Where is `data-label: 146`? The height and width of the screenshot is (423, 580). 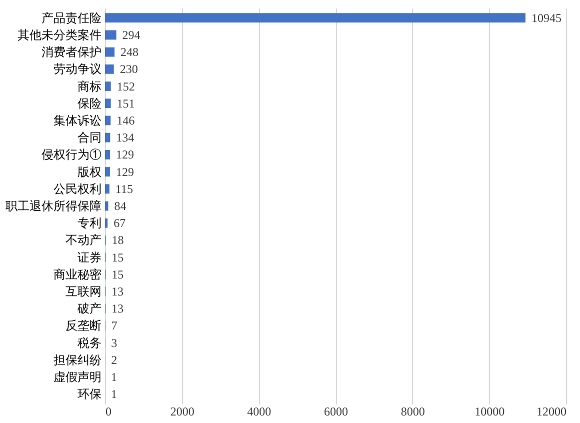 data-label: 146 is located at coordinates (125, 120).